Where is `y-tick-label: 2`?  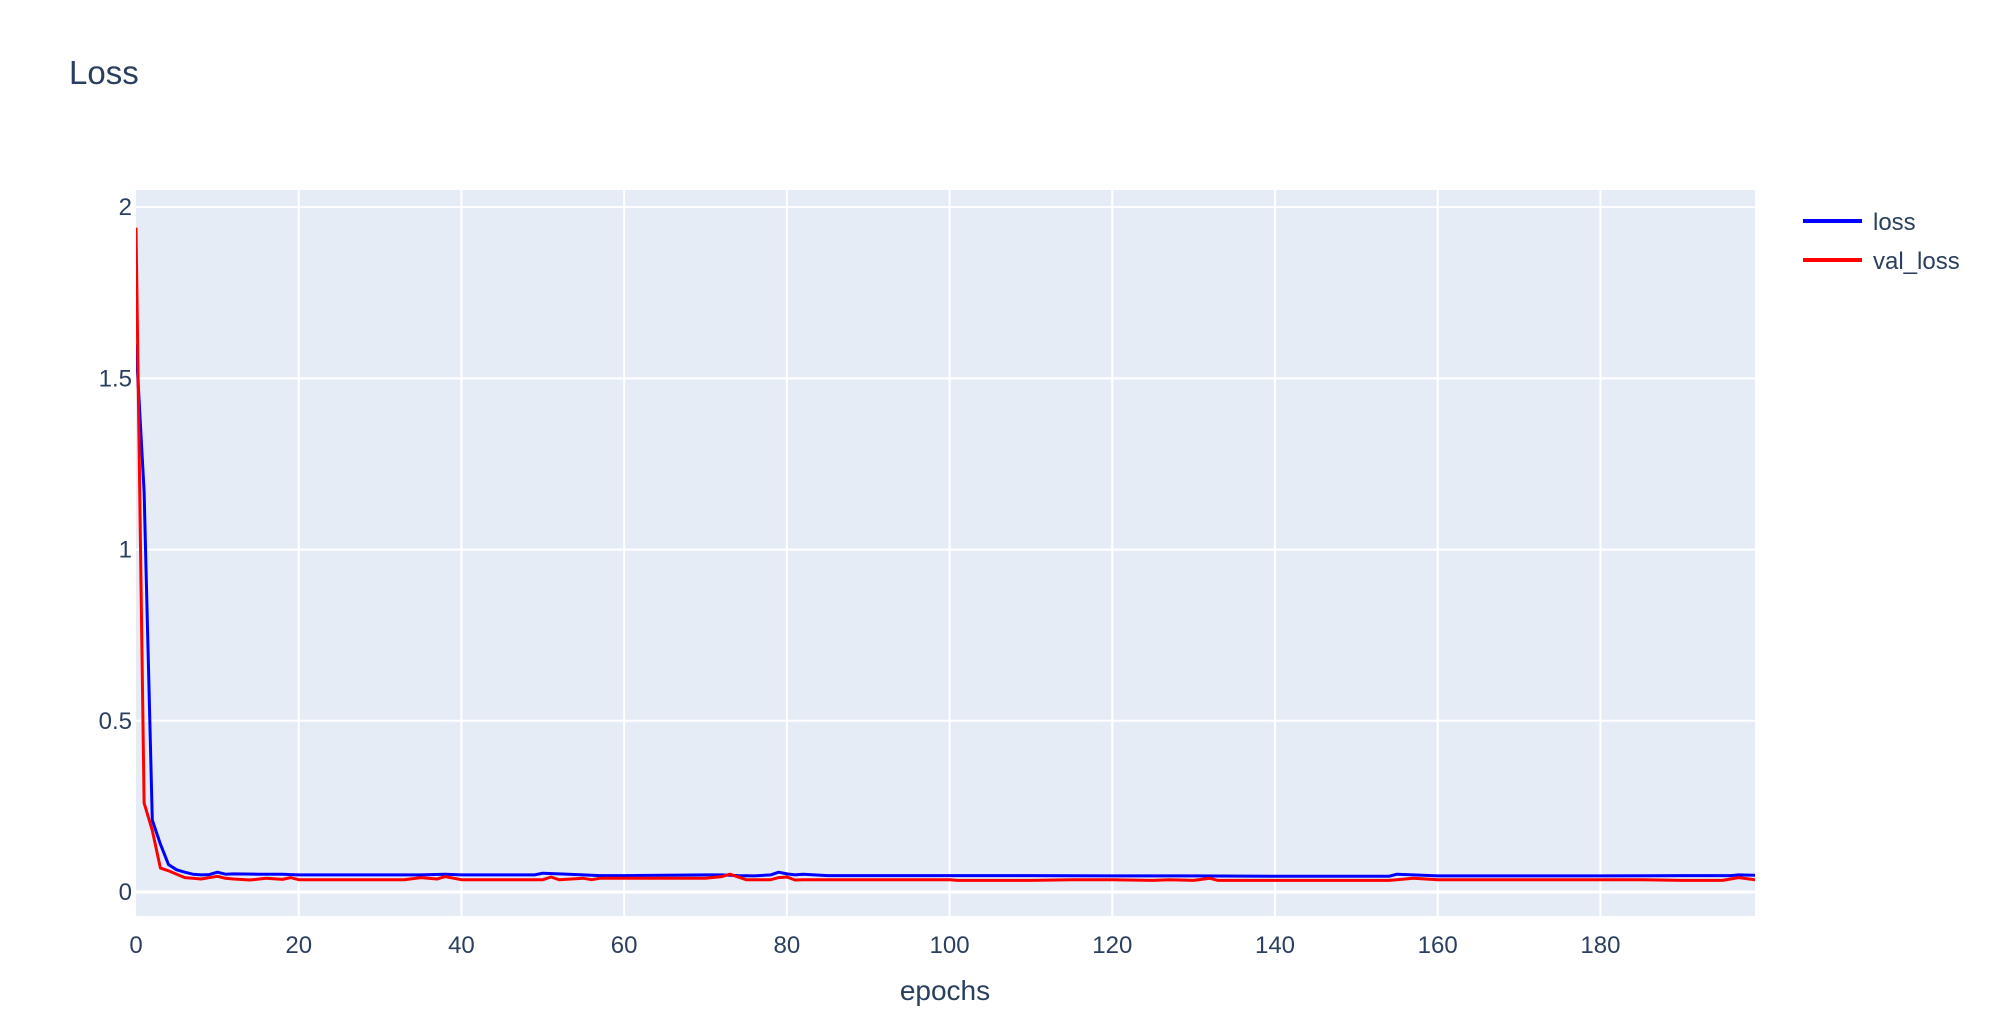
y-tick-label: 2 is located at coordinates (125, 207).